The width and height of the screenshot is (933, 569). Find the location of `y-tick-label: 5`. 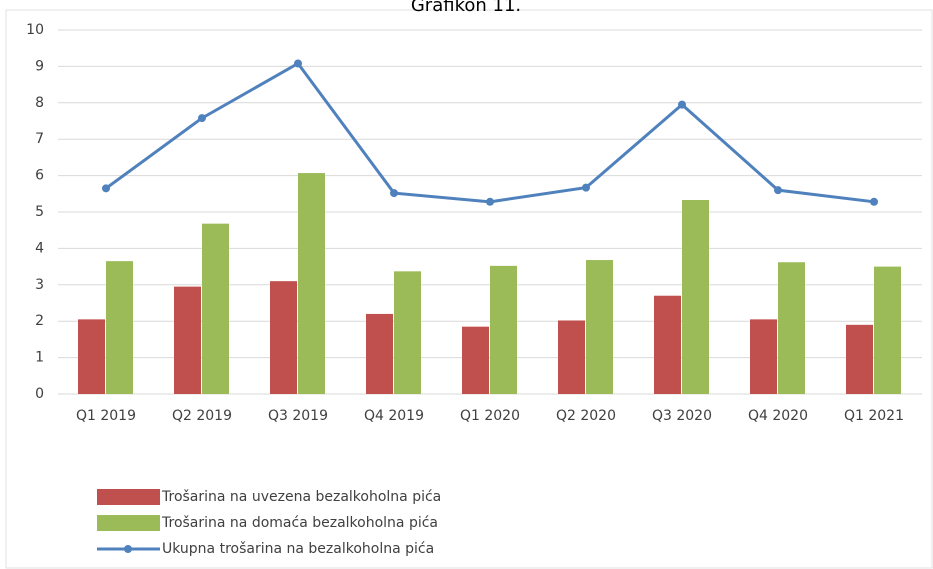

y-tick-label: 5 is located at coordinates (39, 212).